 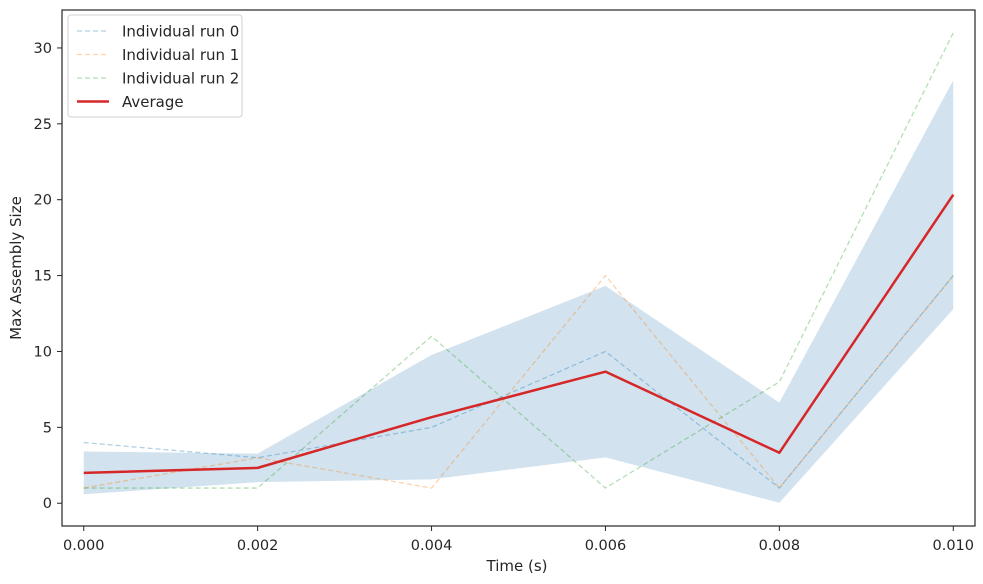 I want to click on y-tick-label: 30, so click(x=43, y=49).